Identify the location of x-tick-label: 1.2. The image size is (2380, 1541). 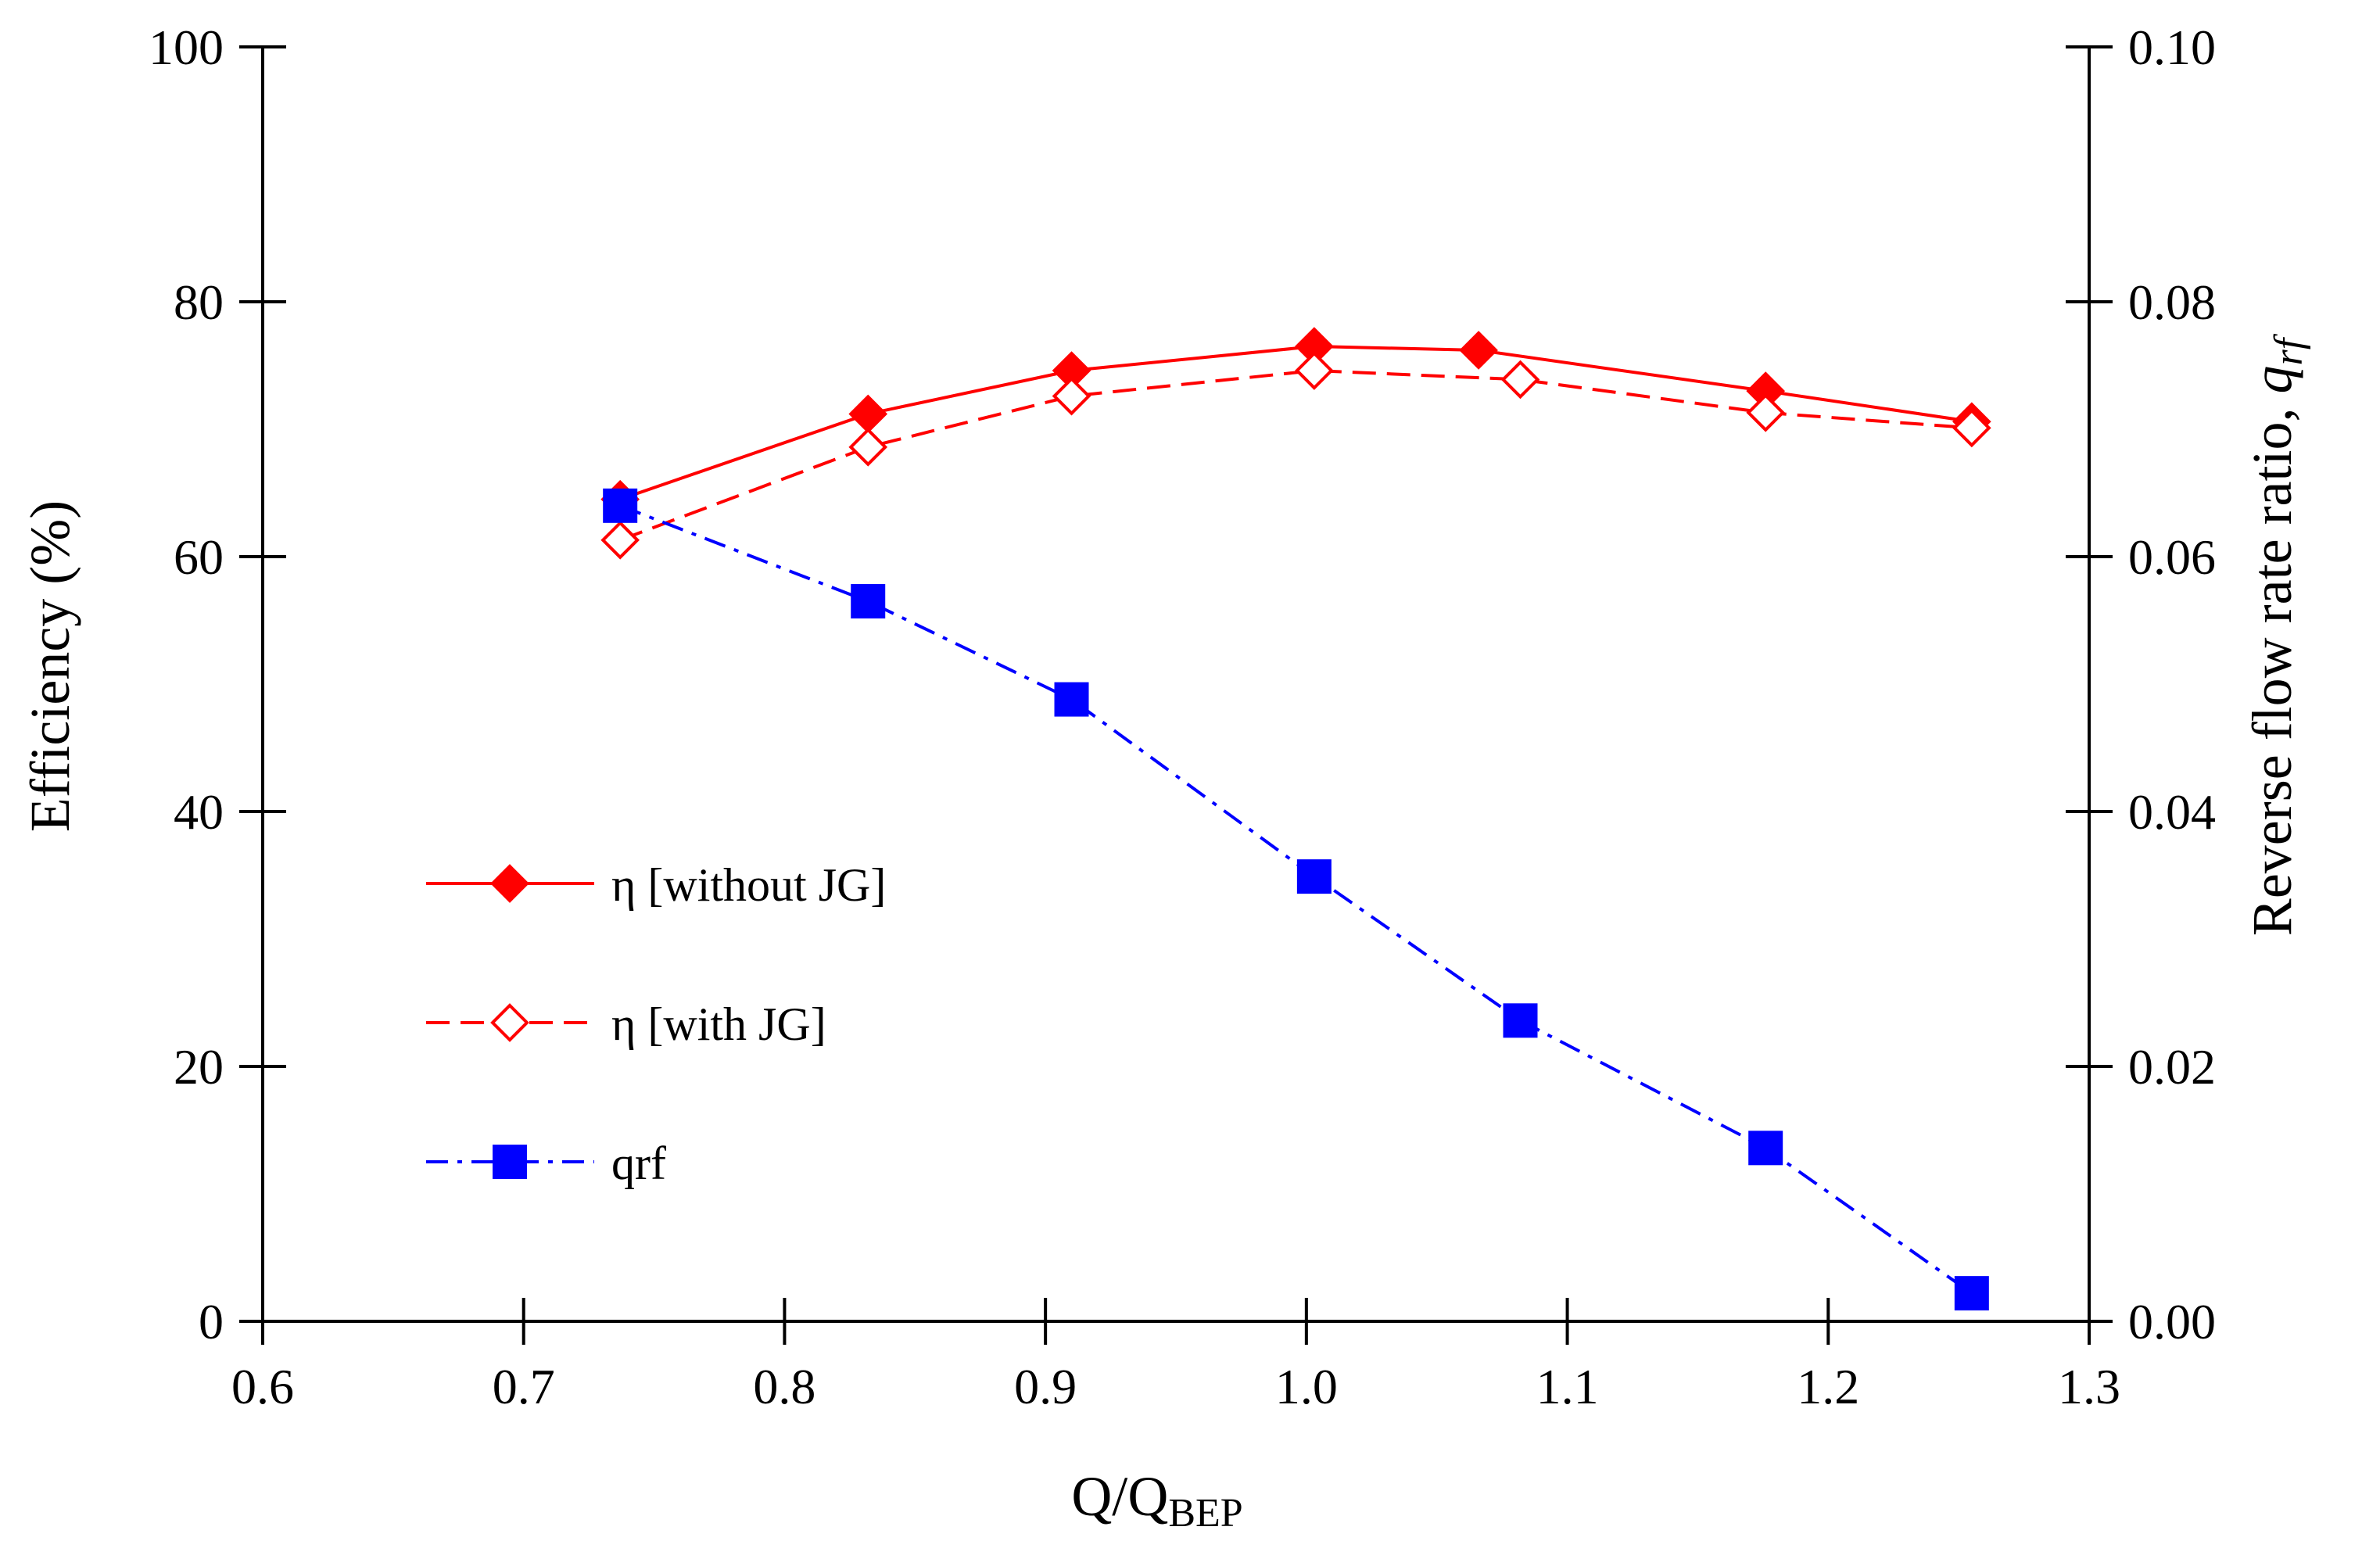
(1828, 1386).